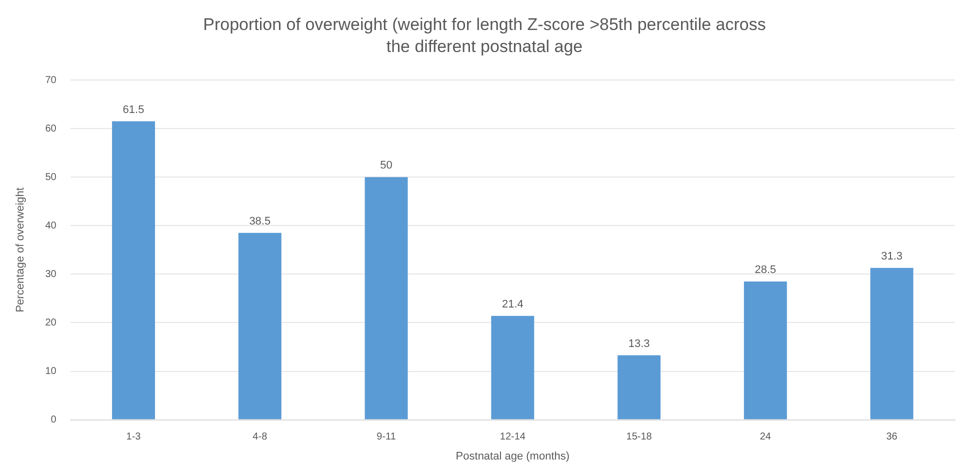 The image size is (969, 471). Describe the element at coordinates (53, 420) in the screenshot. I see `y-tick-label: 0` at that location.